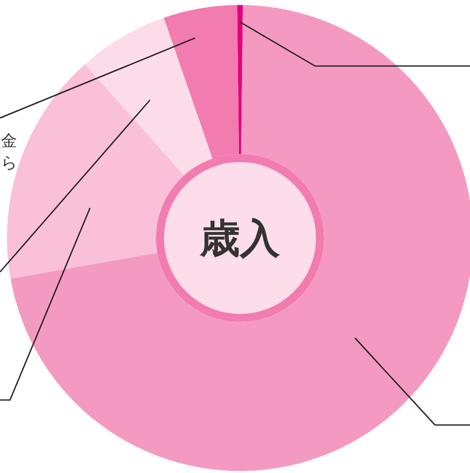 The width and height of the screenshot is (470, 473). Describe the element at coordinates (240, 239) in the screenshot. I see `text: 歳入` at that location.